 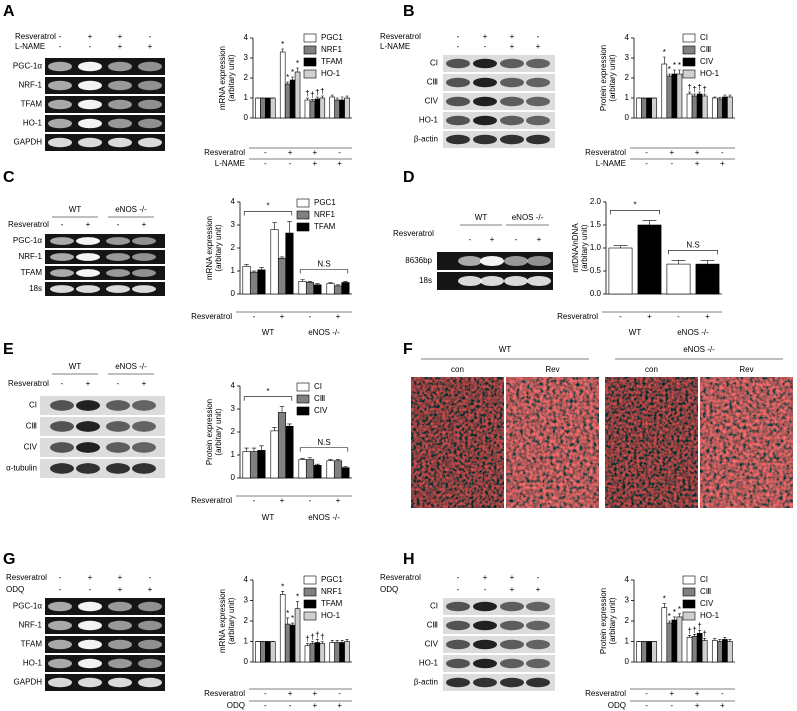 I want to click on y-tick-label: 0, so click(x=627, y=117).